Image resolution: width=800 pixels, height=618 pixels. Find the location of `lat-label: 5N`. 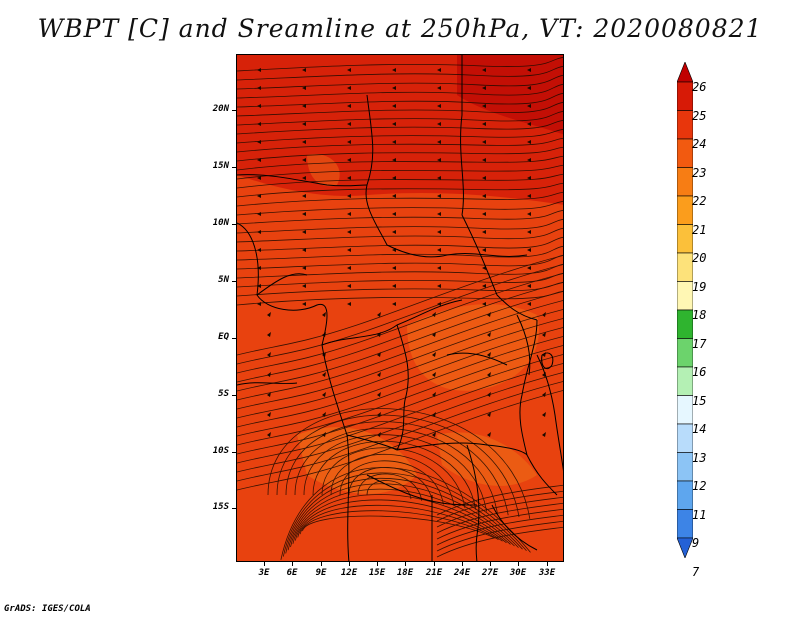

lat-label: 5N is located at coordinates (223, 280).